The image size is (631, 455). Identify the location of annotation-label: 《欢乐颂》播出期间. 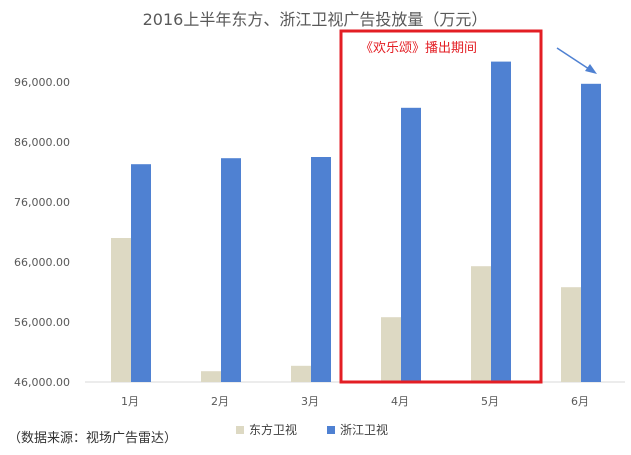
(418, 48).